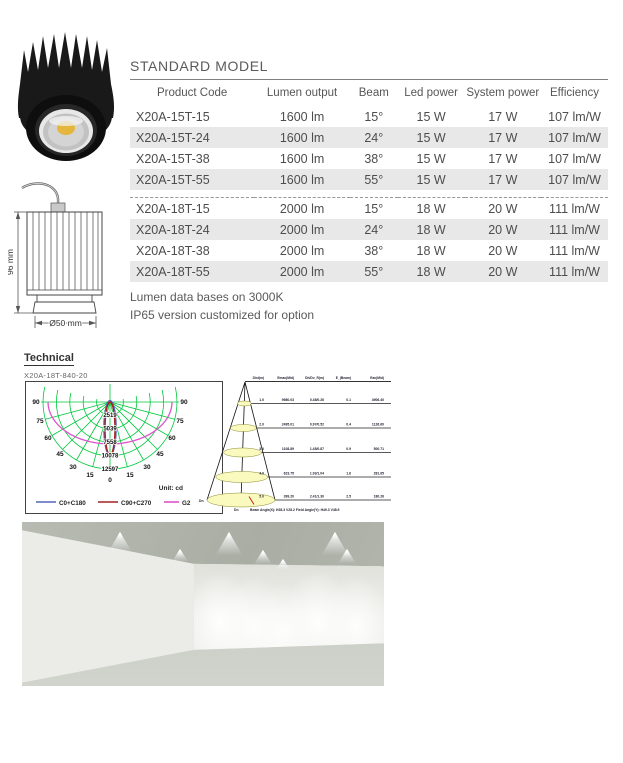  Describe the element at coordinates (261, 497) in the screenshot. I see `cone-cell: 5.0` at that location.